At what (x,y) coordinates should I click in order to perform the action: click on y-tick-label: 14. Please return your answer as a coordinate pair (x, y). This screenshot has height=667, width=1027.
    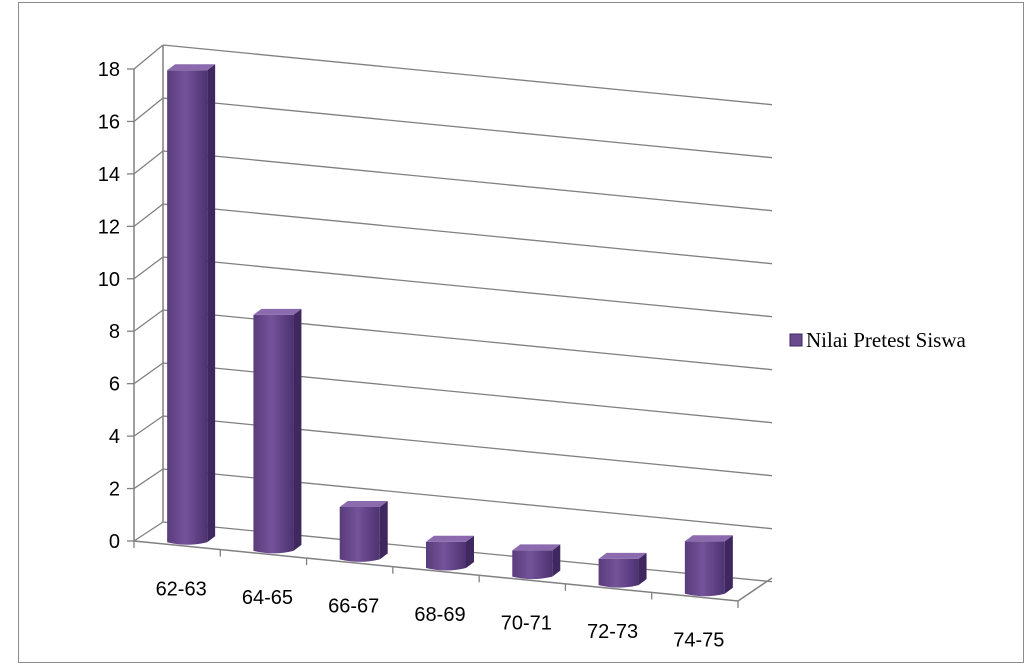
    Looking at the image, I should click on (109, 175).